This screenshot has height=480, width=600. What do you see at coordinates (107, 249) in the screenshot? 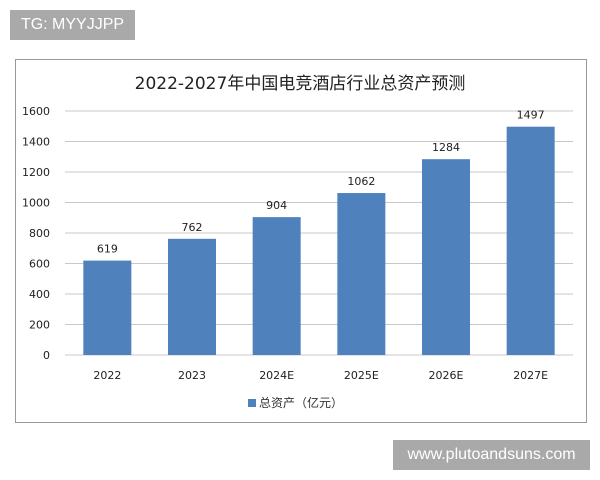
I see `data-label: 619` at bounding box center [107, 249].